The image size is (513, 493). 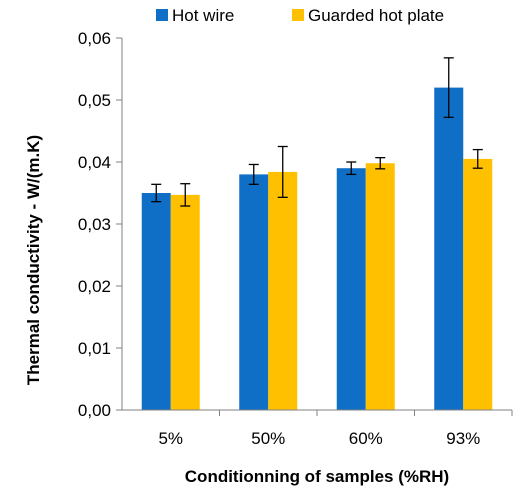 What do you see at coordinates (33, 260) in the screenshot?
I see `y-axis-title: Thermal conductivity - W/(m.K)` at bounding box center [33, 260].